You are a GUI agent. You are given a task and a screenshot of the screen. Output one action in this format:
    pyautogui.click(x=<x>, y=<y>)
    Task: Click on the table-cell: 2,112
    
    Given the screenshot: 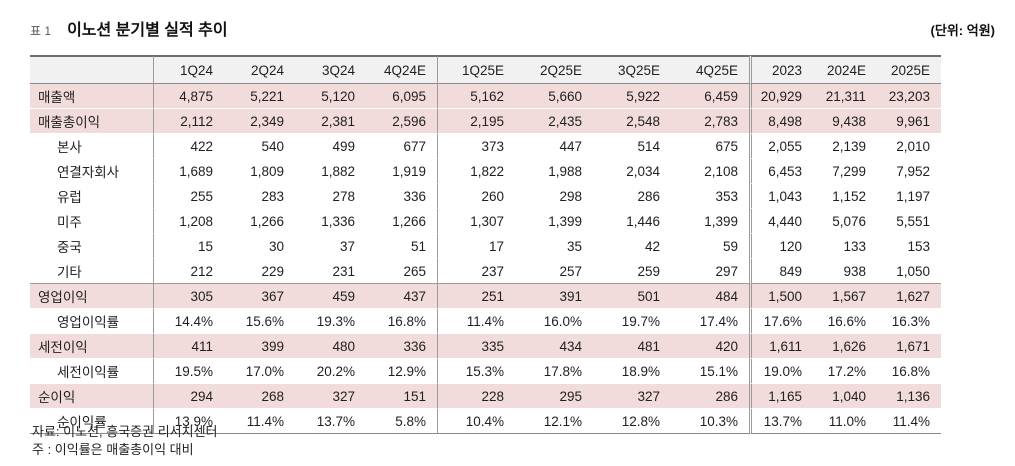 What is the action you would take?
    pyautogui.click(x=188, y=121)
    